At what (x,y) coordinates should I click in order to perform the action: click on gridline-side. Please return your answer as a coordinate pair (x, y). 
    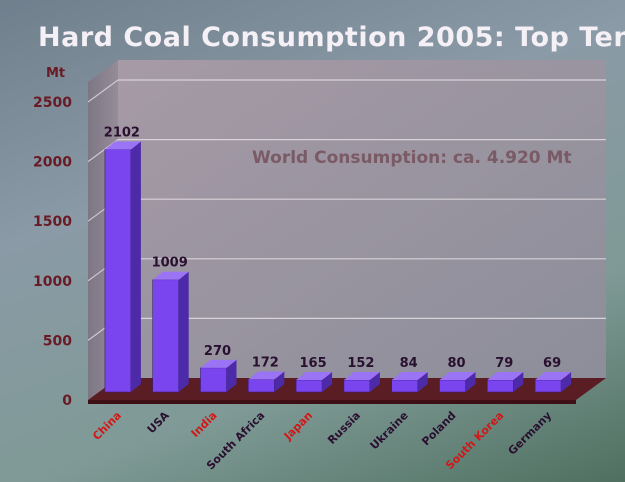
    Looking at the image, I should click on (103, 91).